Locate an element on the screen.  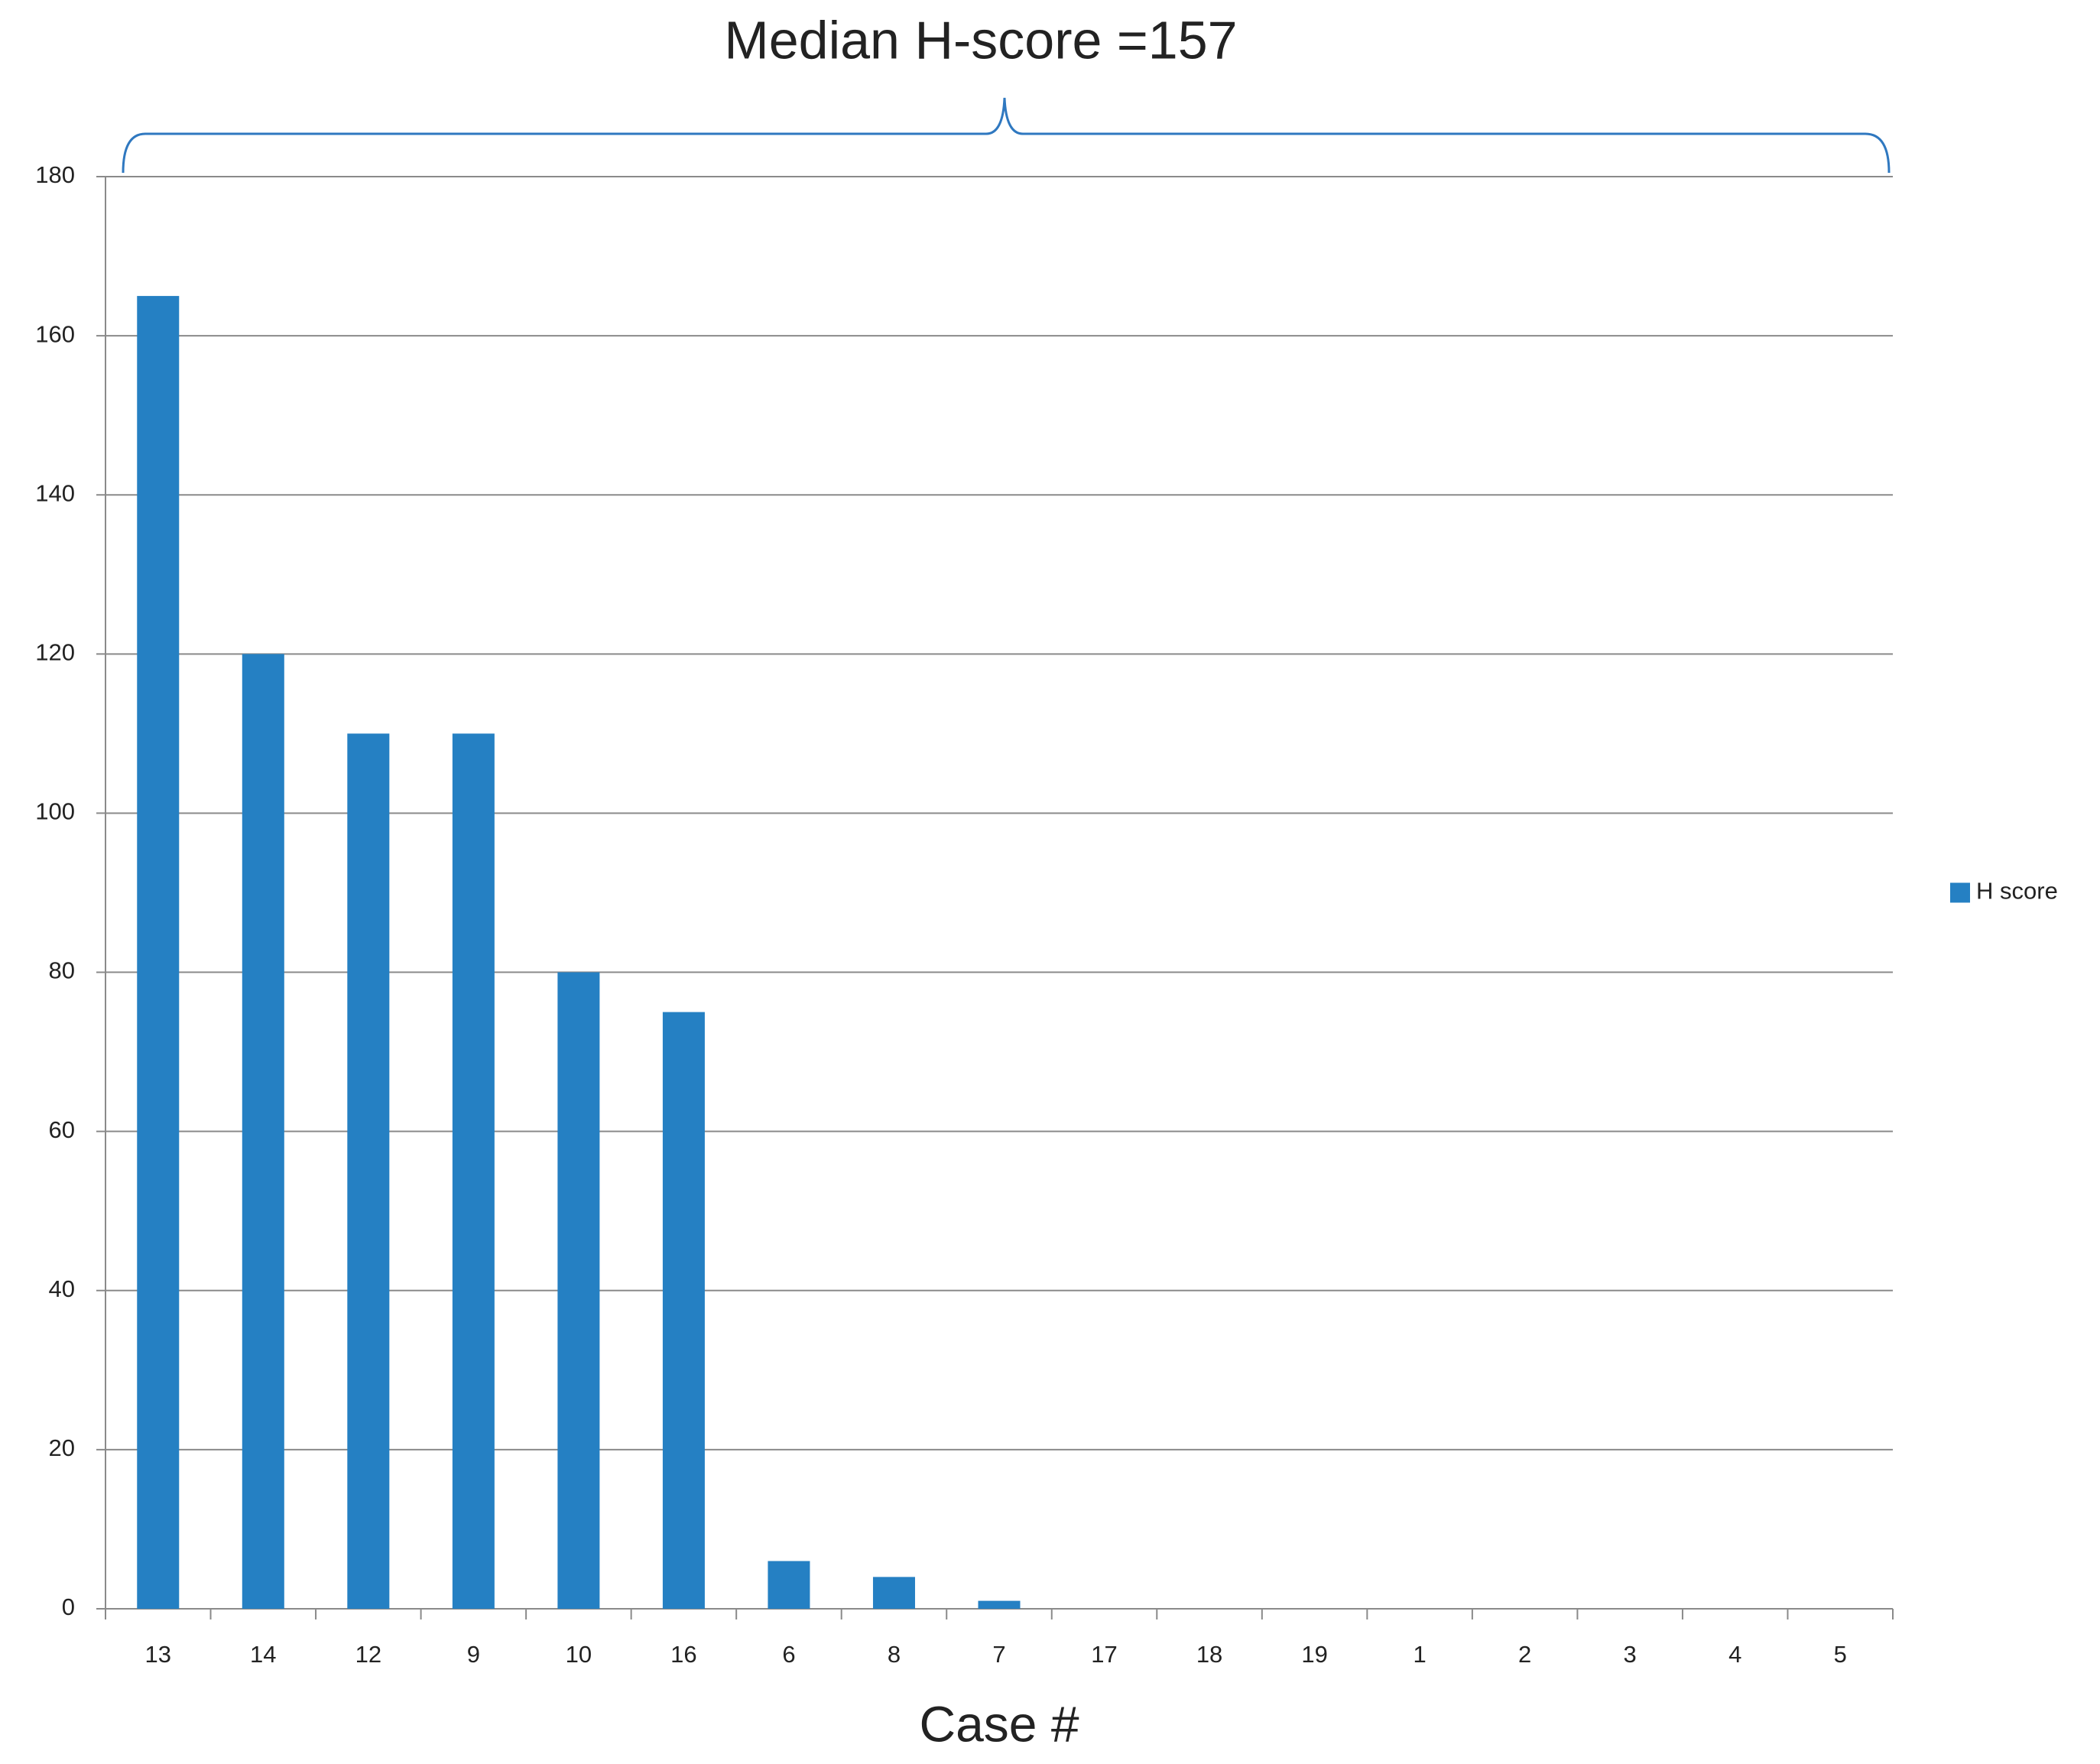
x-tick-label: 2 is located at coordinates (1525, 1654).